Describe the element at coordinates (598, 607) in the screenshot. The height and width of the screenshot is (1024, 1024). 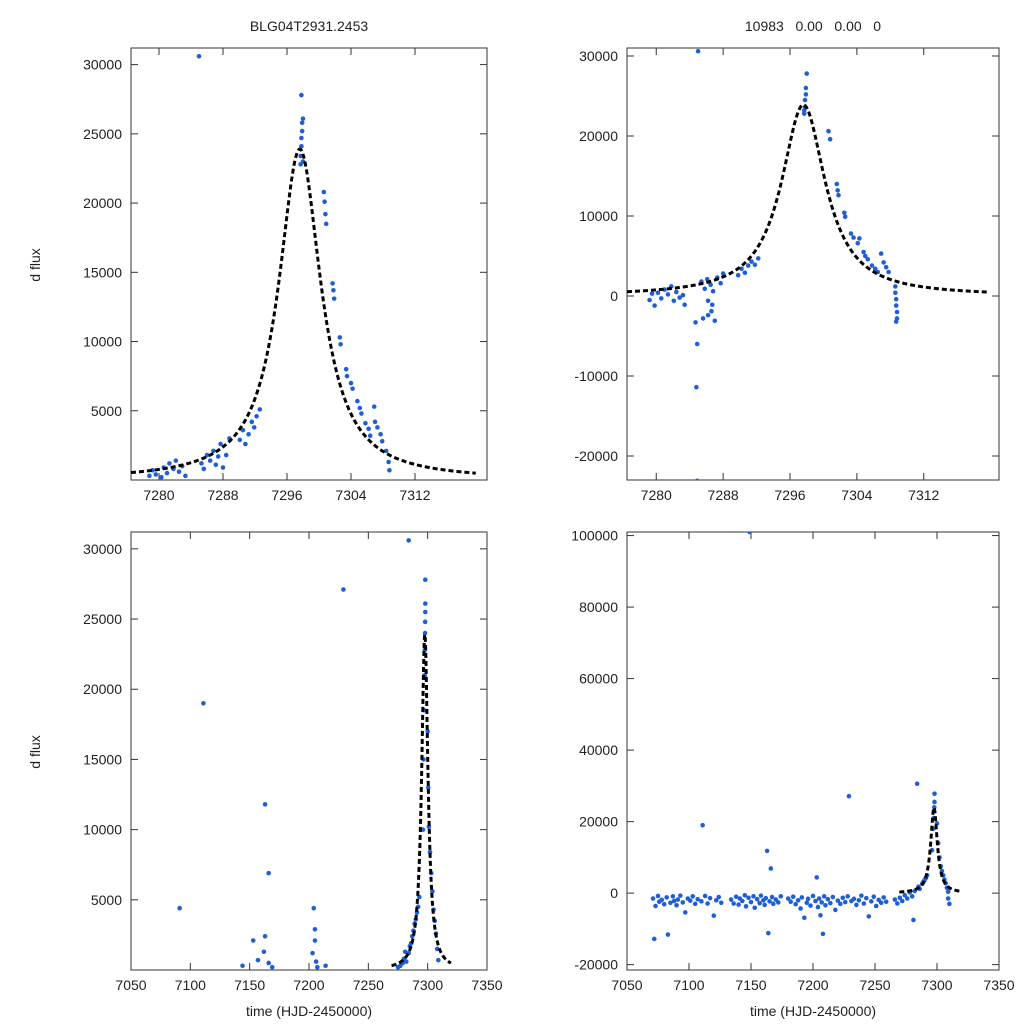
I see `y-tick-label: 80000` at that location.